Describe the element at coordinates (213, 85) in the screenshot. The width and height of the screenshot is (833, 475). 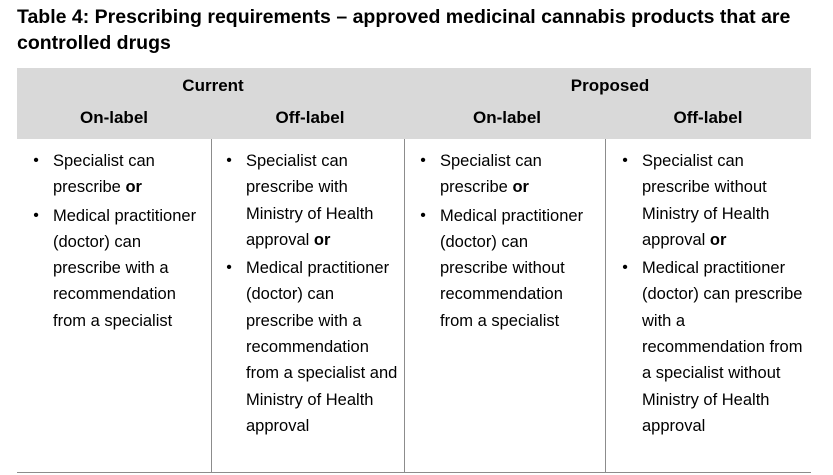
I see `group-header-current: Current` at that location.